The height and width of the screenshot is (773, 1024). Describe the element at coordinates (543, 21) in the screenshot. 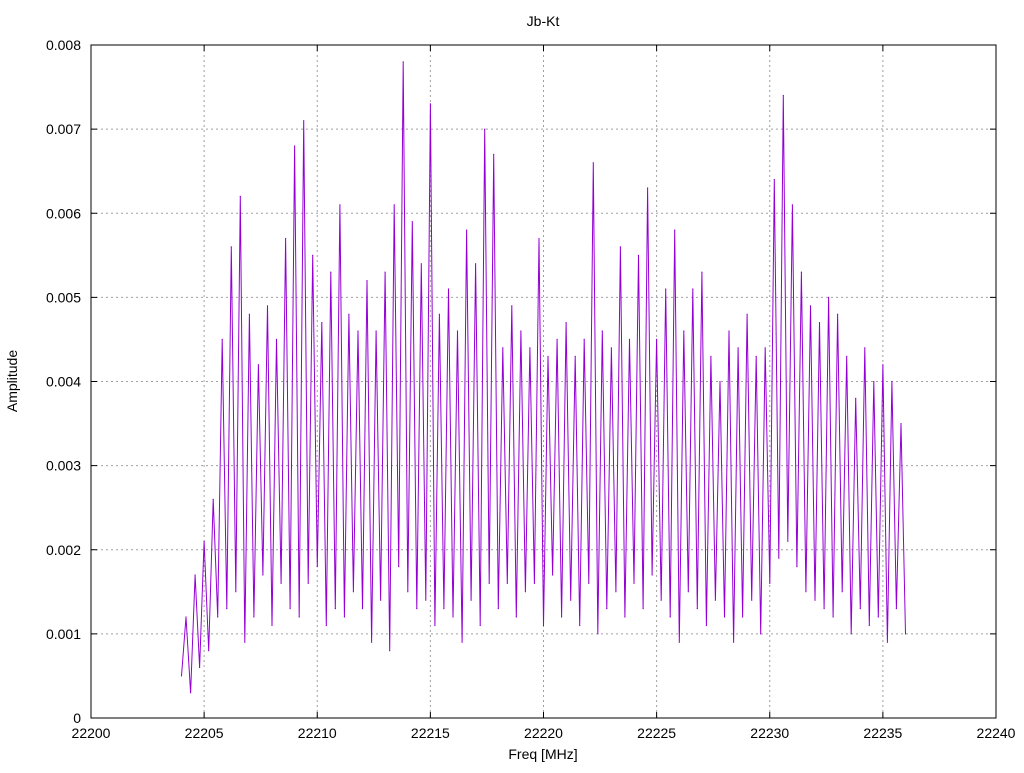

I see `chart-title: Jb-Kt` at that location.